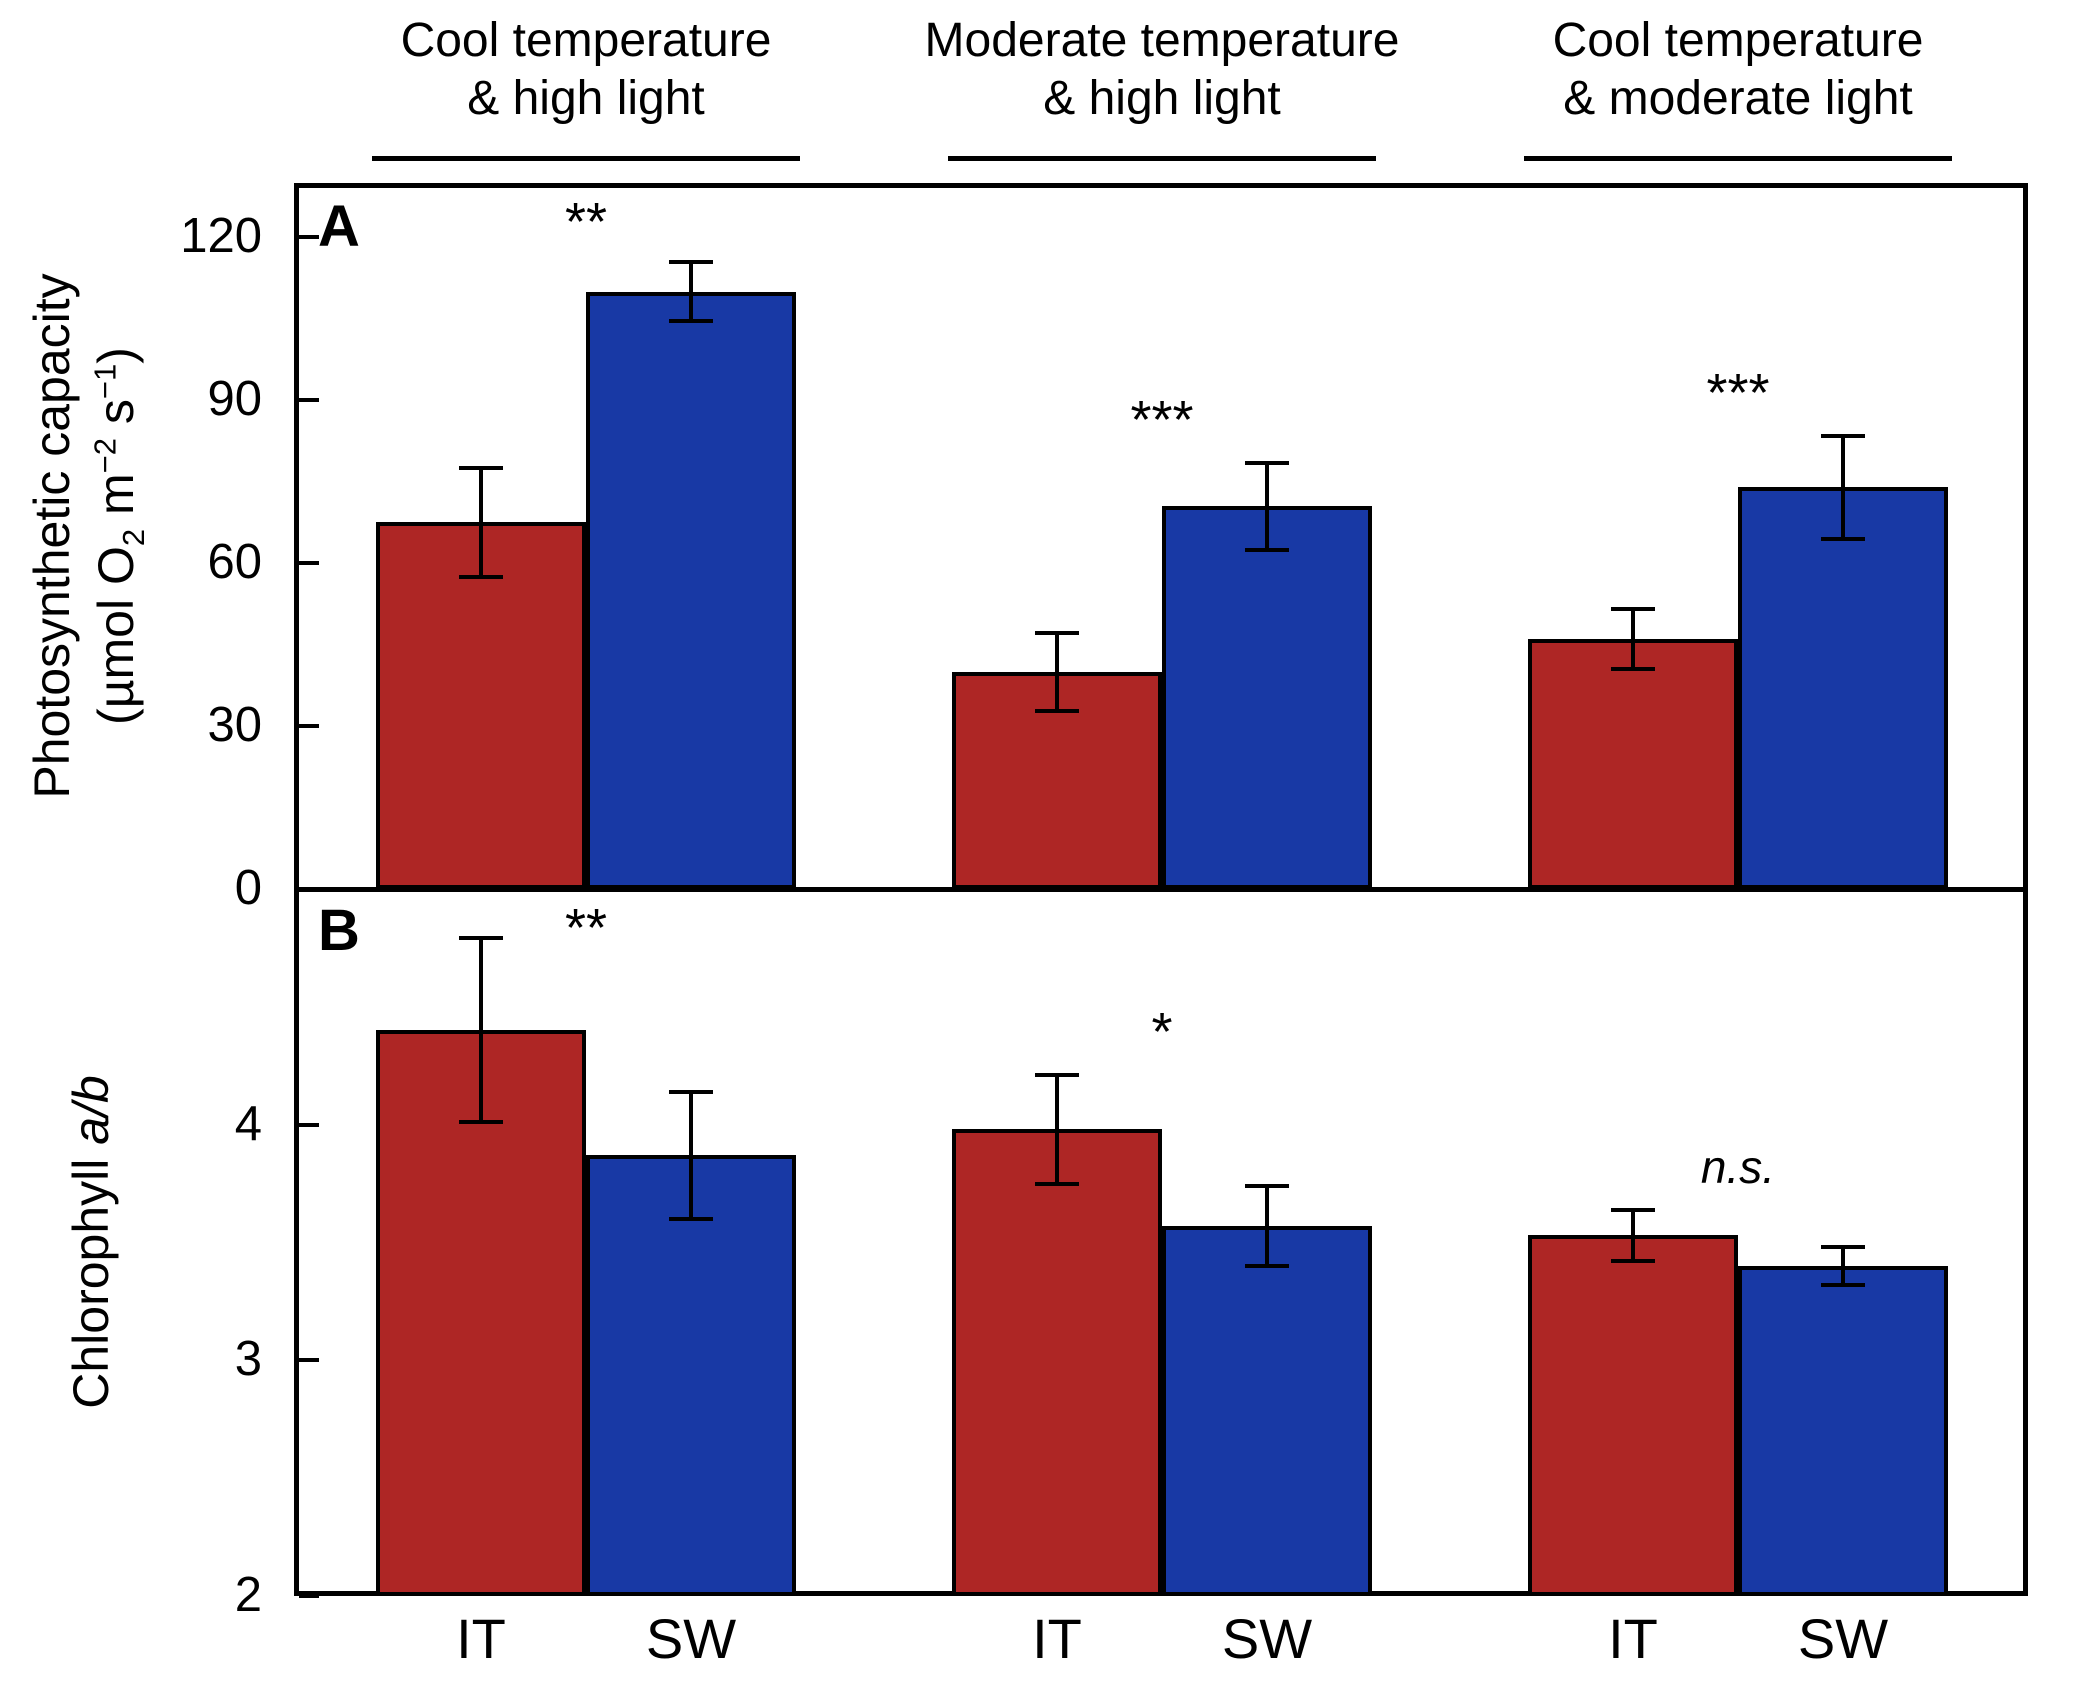  I want to click on panel-b-y-axis-title: Chlorophyll a/b, so click(92, 1242).